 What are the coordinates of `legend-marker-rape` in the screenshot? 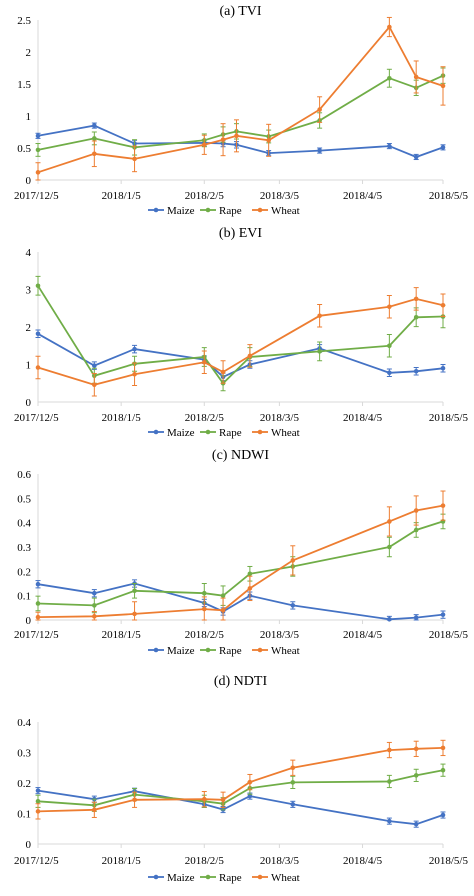 It's located at (208, 650).